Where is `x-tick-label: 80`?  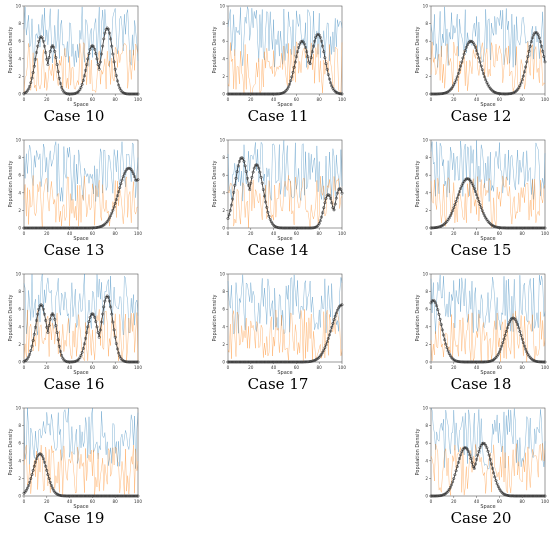 x-tick-label: 80 is located at coordinates (320, 367).